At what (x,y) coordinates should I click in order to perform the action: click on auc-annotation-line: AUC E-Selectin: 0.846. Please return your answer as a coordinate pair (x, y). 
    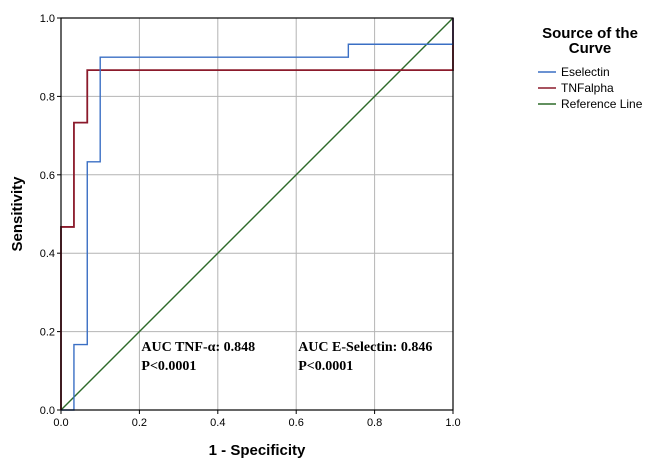
    Looking at the image, I should click on (365, 347).